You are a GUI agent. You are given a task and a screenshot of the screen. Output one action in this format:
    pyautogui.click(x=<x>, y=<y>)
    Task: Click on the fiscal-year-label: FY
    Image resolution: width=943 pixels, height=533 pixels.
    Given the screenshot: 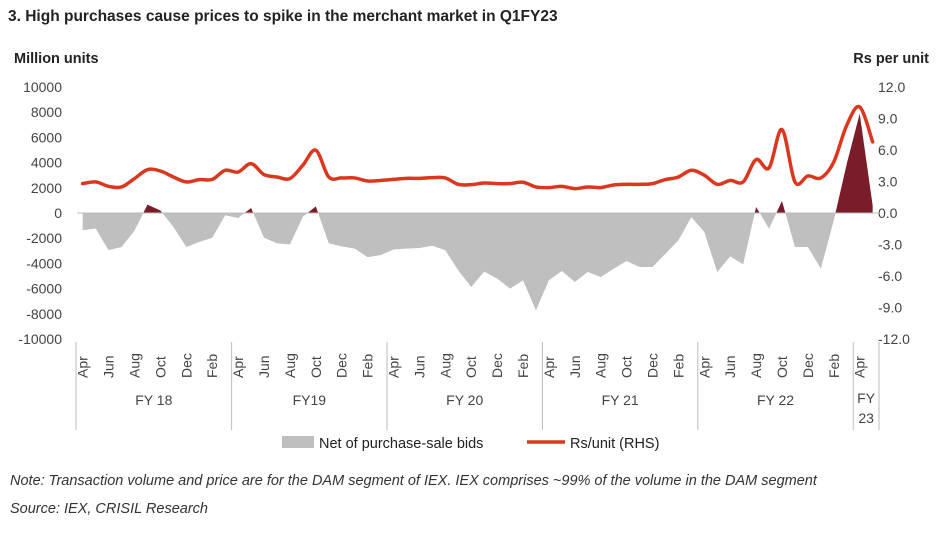 What is the action you would take?
    pyautogui.click(x=866, y=398)
    